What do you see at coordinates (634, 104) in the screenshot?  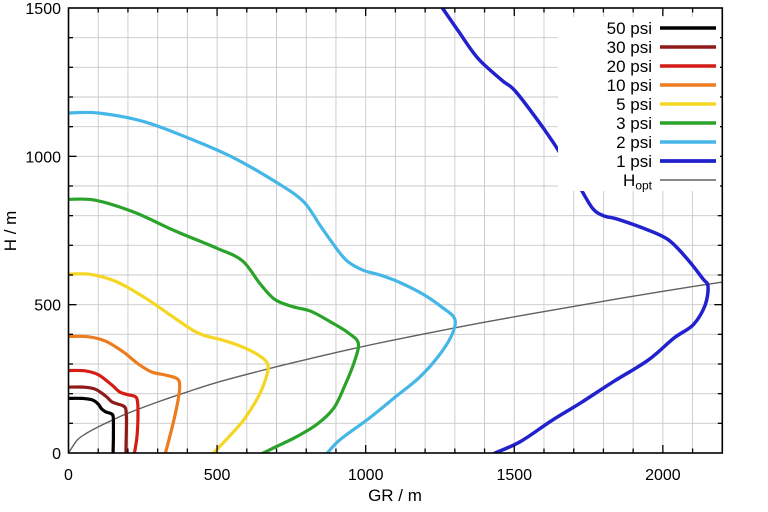 I see `legend-label-5psi: 5 psi` at bounding box center [634, 104].